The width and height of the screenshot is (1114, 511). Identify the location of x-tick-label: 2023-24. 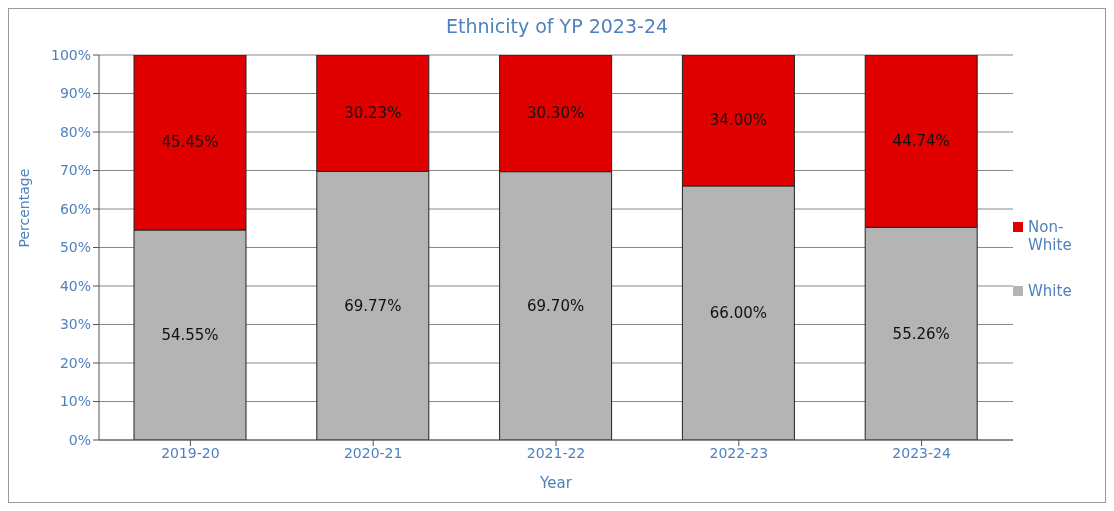
(921, 452).